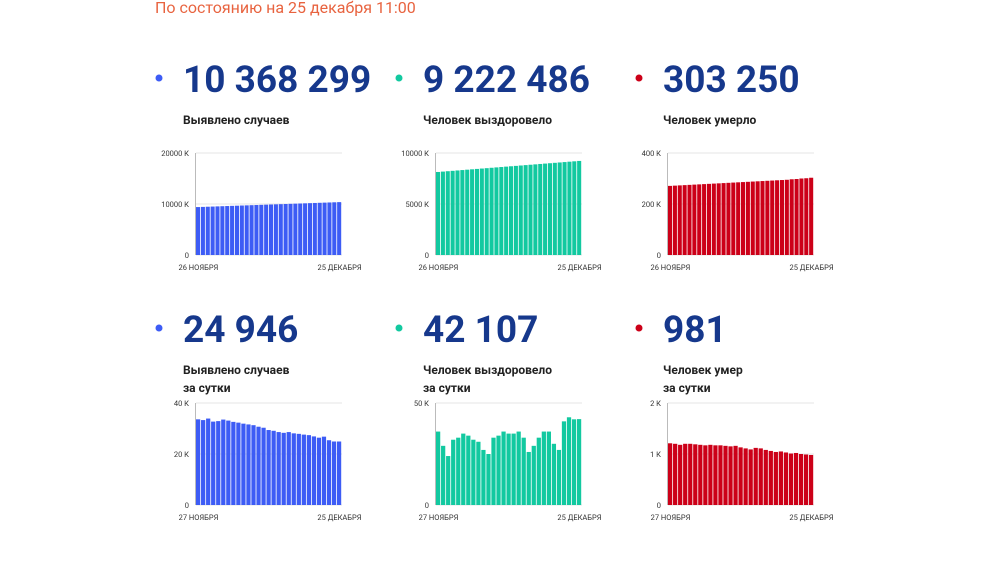 Image resolution: width=1004 pixels, height=564 pixels. Describe the element at coordinates (487, 370) in the screenshot. I see `kpi-caption: Человек выздоровело` at that location.